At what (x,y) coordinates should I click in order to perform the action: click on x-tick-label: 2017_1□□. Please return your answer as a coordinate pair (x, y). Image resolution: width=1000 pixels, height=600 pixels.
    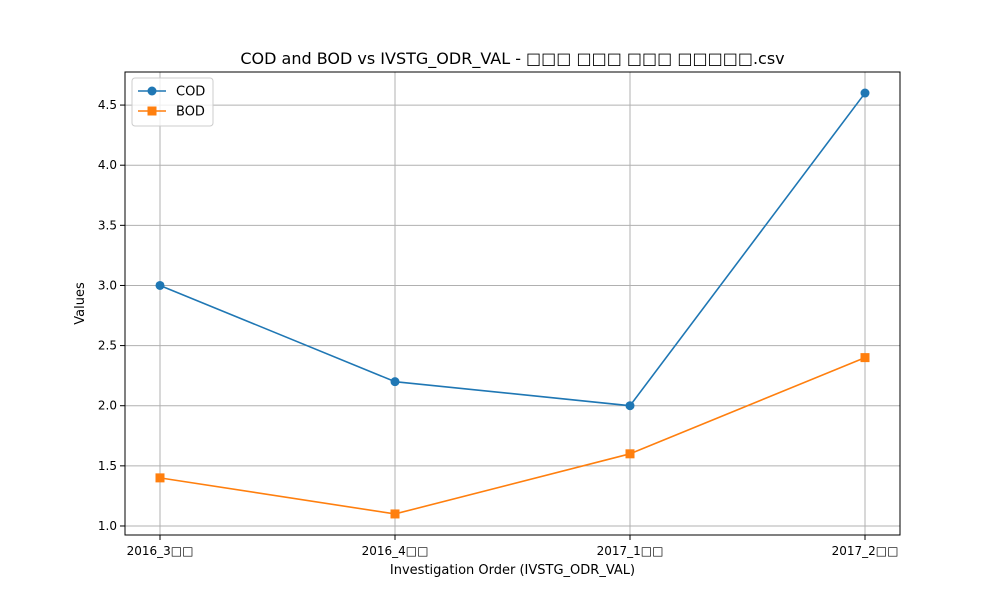
    Looking at the image, I should click on (630, 551).